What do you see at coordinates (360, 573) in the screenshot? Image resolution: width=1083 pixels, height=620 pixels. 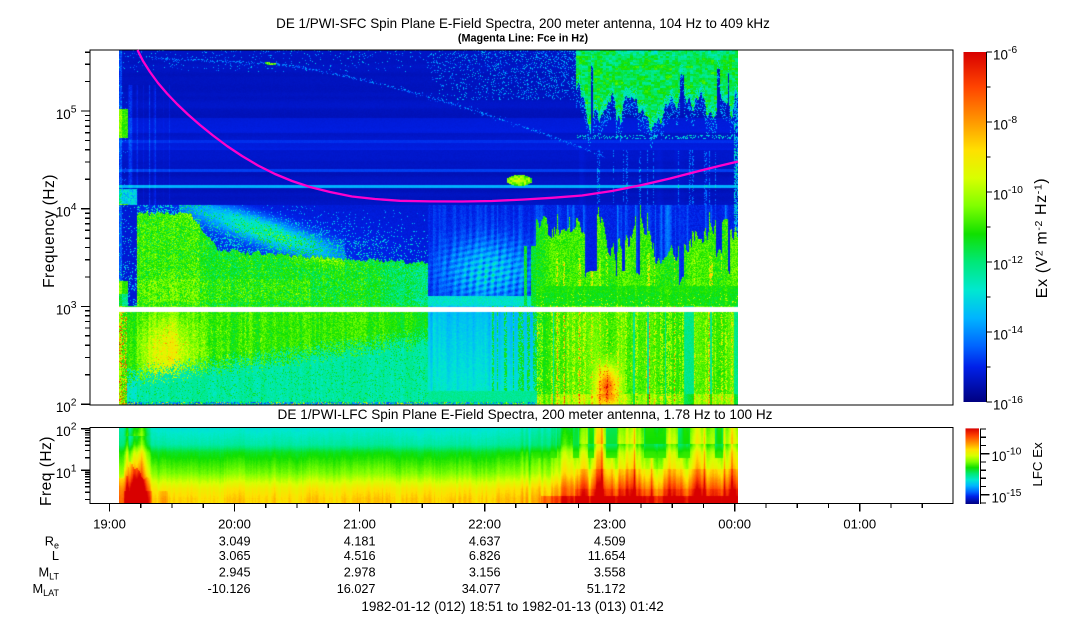 I see `svg-text: 2.978` at bounding box center [360, 573].